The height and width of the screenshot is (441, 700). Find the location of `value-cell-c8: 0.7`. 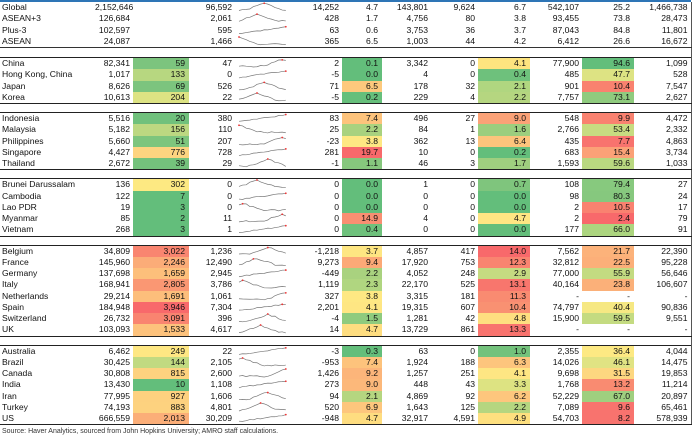

value-cell-c8: 0.7 is located at coordinates (504, 184).